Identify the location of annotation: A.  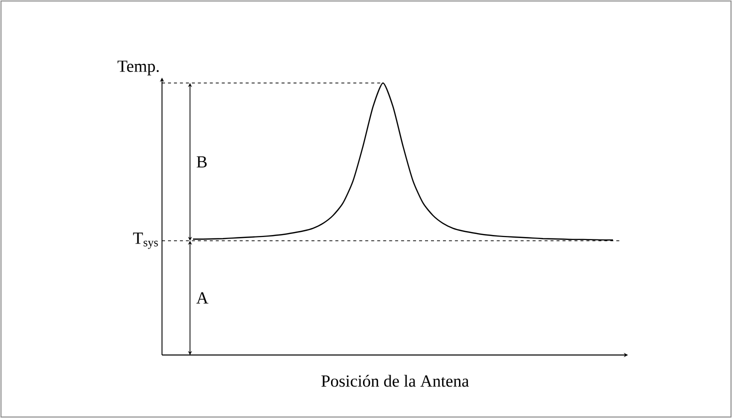
(202, 298).